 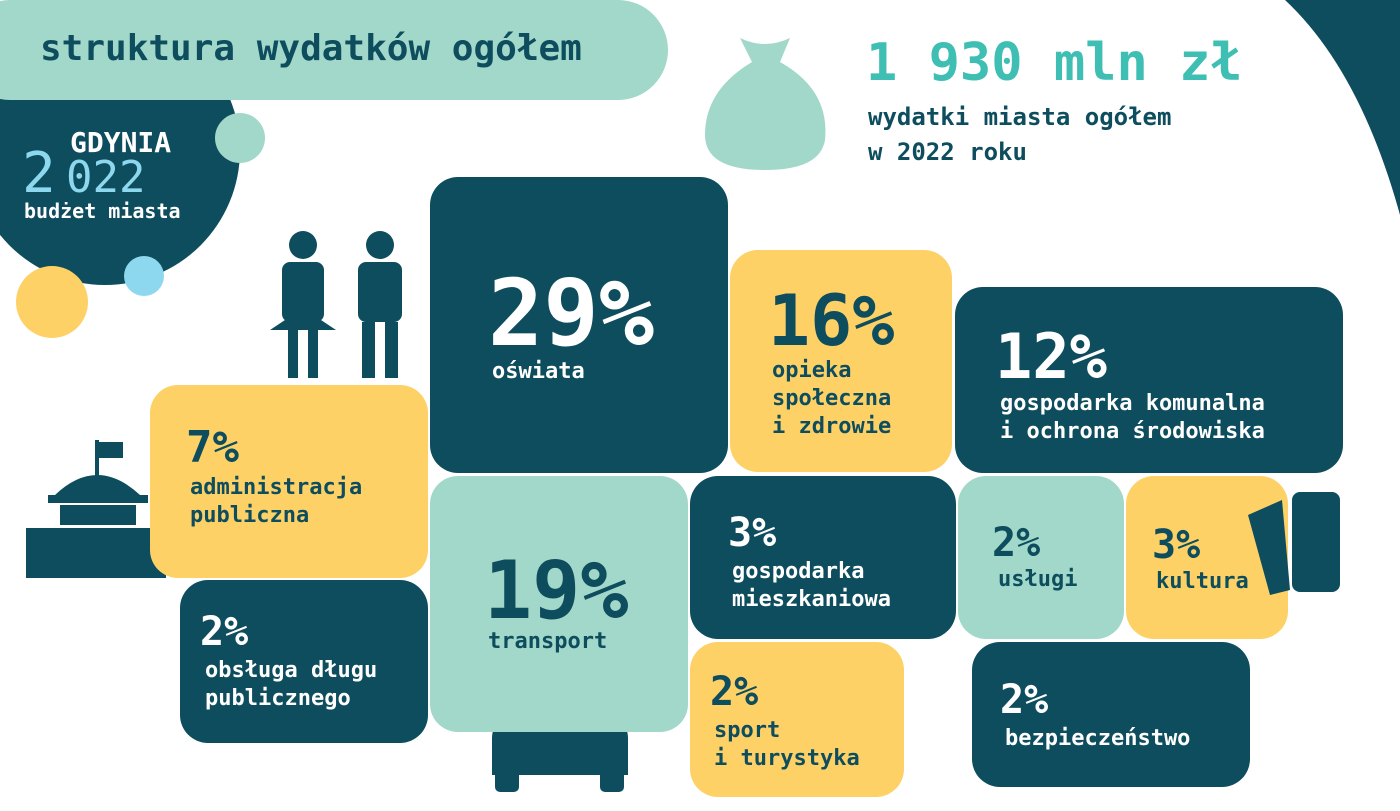 What do you see at coordinates (538, 371) in the screenshot?
I see `tile-label: oświata` at bounding box center [538, 371].